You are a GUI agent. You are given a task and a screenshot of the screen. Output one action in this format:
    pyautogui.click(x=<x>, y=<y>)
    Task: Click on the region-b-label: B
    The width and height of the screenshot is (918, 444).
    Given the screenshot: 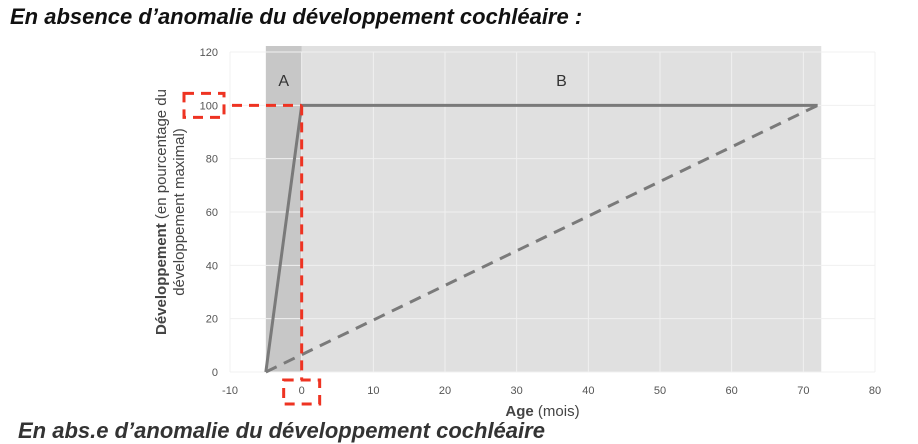 What is the action you would take?
    pyautogui.click(x=561, y=81)
    